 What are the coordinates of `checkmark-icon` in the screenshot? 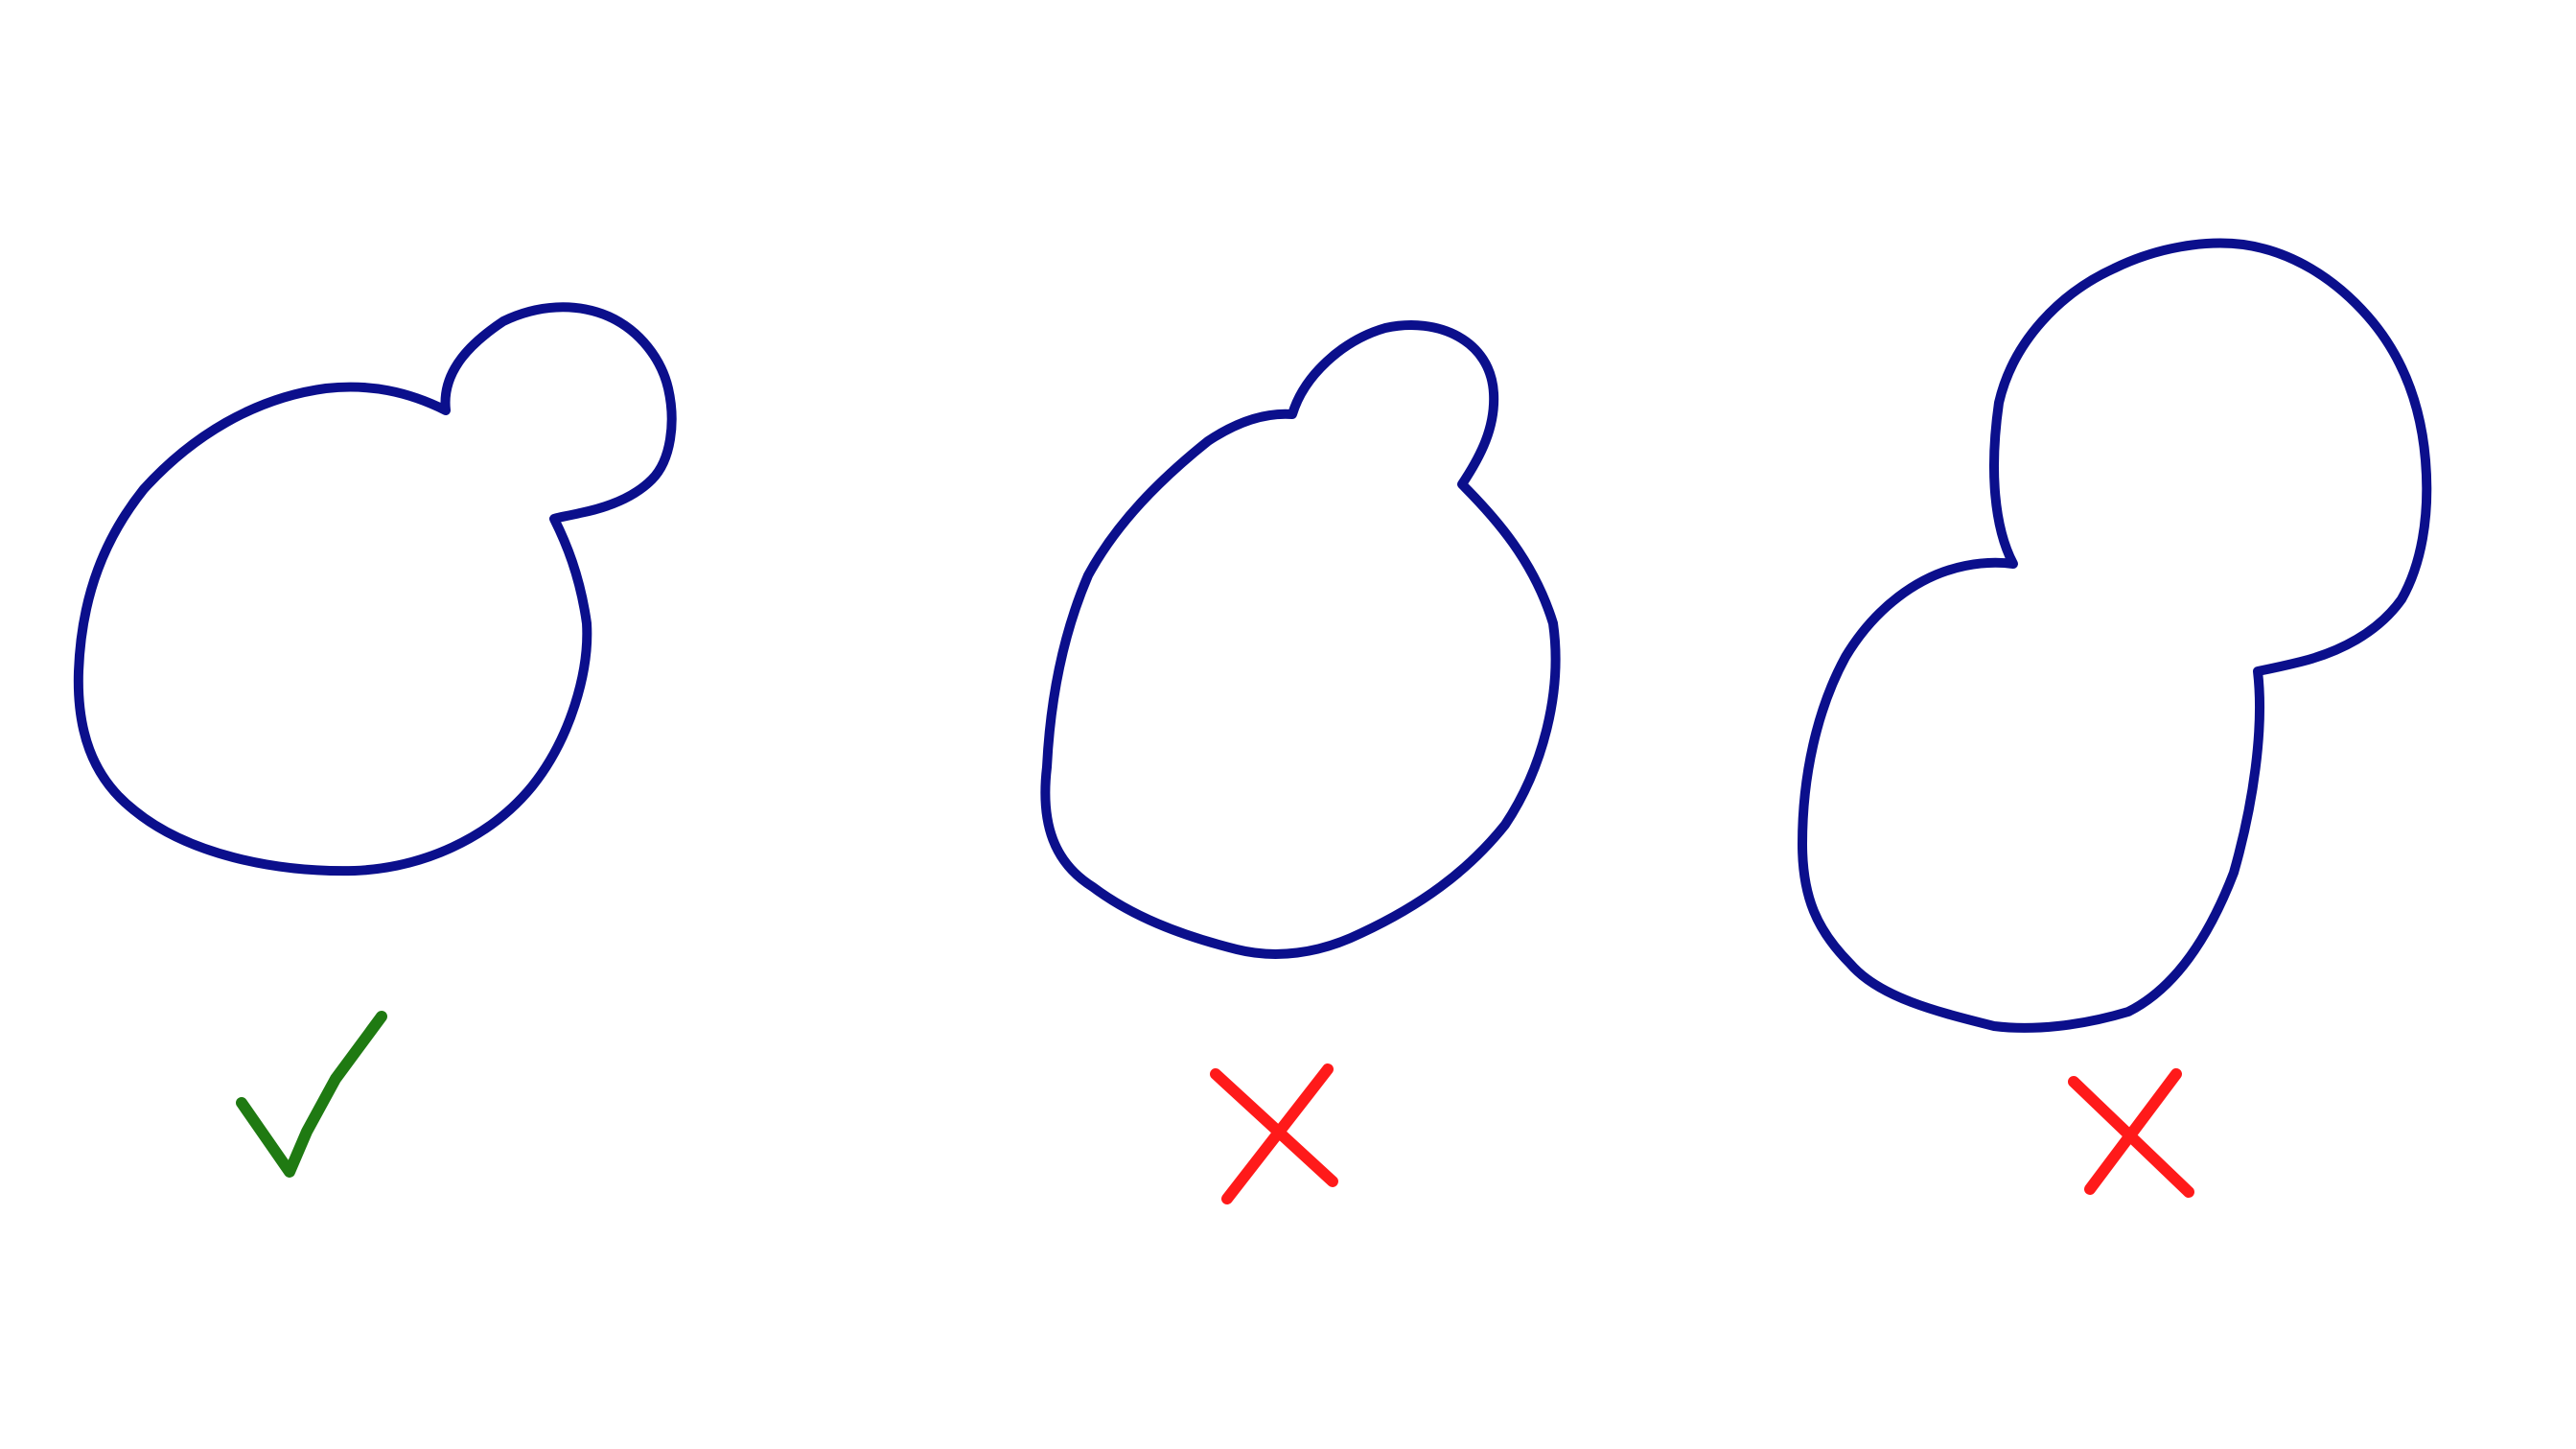 It's located at (312, 1094).